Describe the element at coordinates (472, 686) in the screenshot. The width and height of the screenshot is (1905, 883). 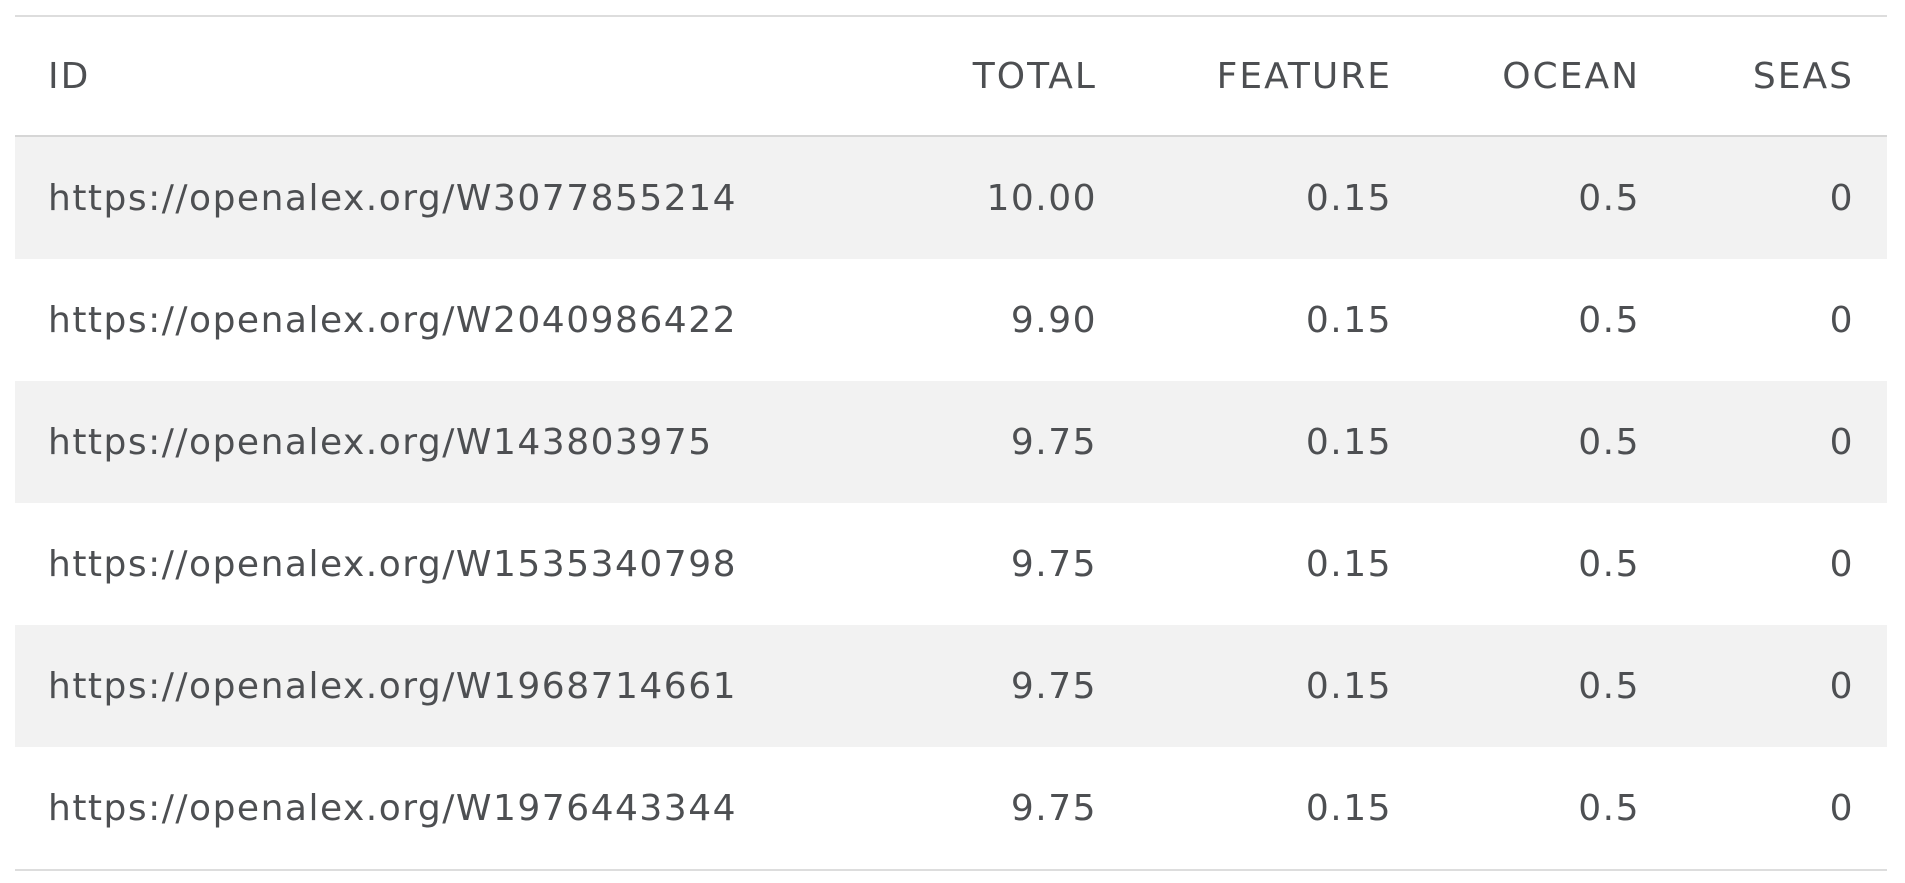
I see `cell-id: https://openalex.org/W1968714661` at that location.